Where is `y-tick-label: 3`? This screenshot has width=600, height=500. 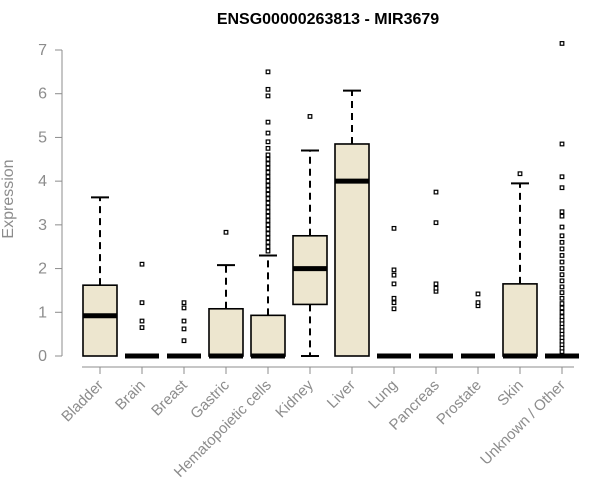
y-tick-label: 3 is located at coordinates (42, 225).